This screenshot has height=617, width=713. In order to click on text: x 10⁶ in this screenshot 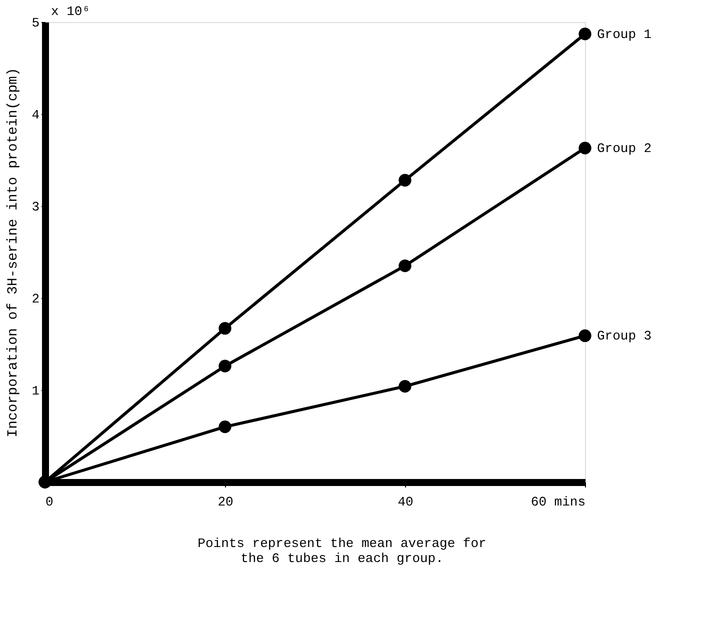, I will do `click(70, 11)`.